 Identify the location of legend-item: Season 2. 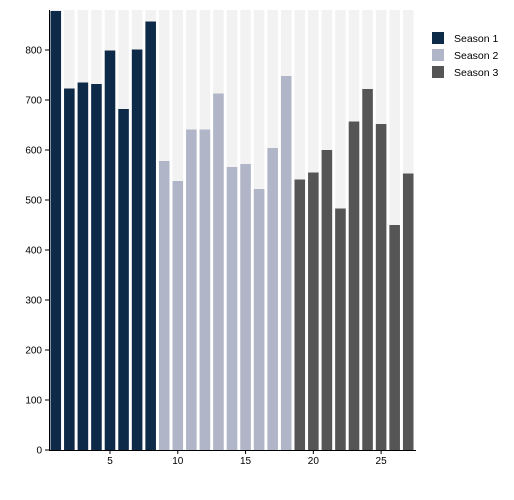
(465, 55).